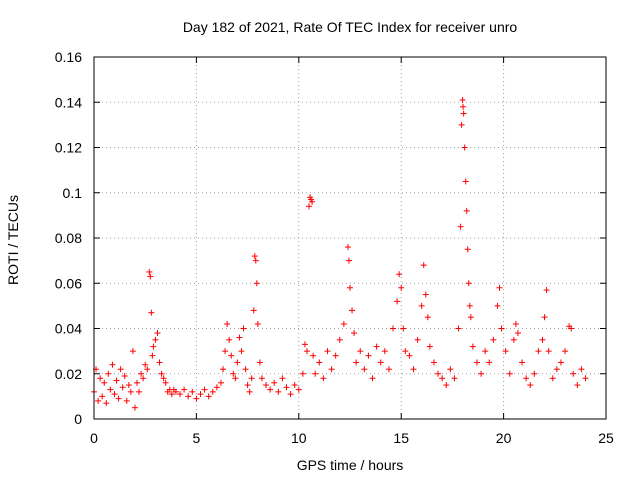 The height and width of the screenshot is (480, 640). I want to click on y-tick-label: 0, so click(78, 419).